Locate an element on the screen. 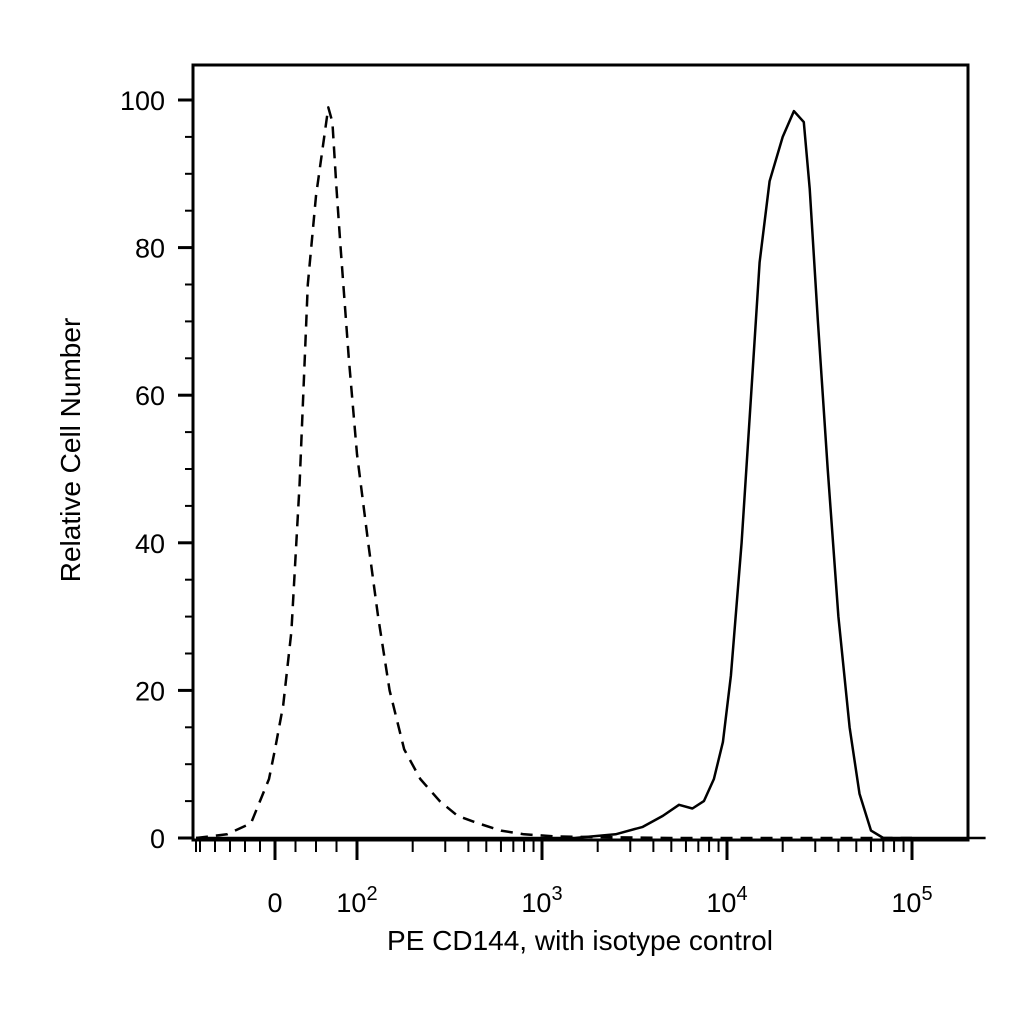  y-tick-label: 0 is located at coordinates (157, 839).